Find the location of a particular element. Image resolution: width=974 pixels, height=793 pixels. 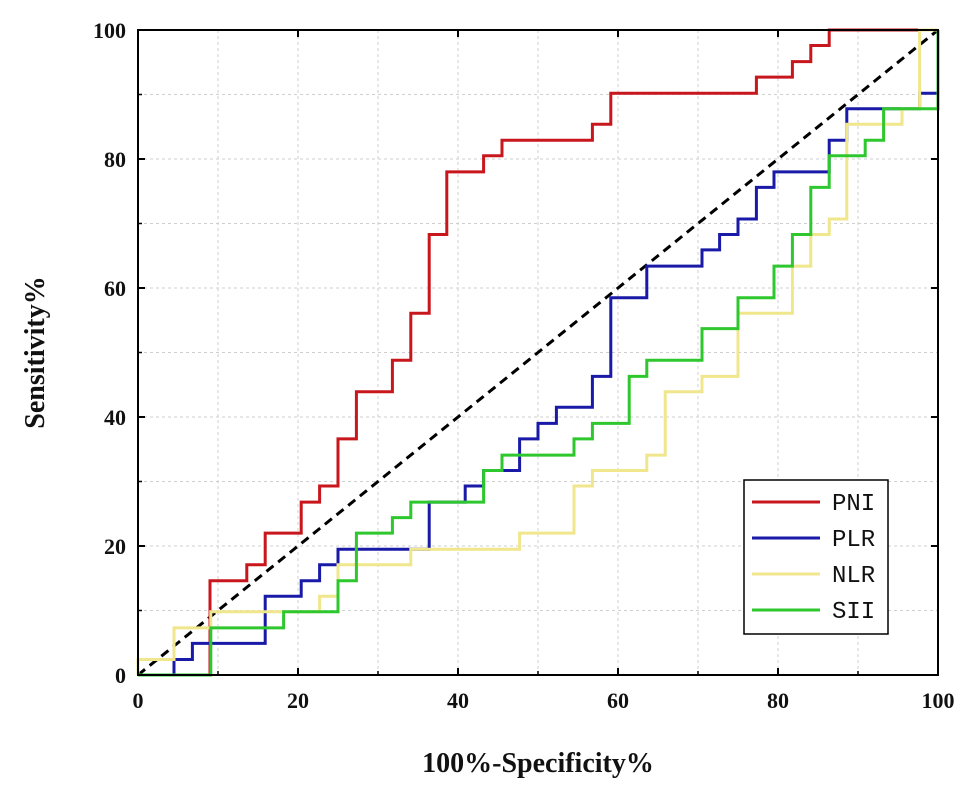

y-axis-title: Sensitivity% is located at coordinates (35, 352).